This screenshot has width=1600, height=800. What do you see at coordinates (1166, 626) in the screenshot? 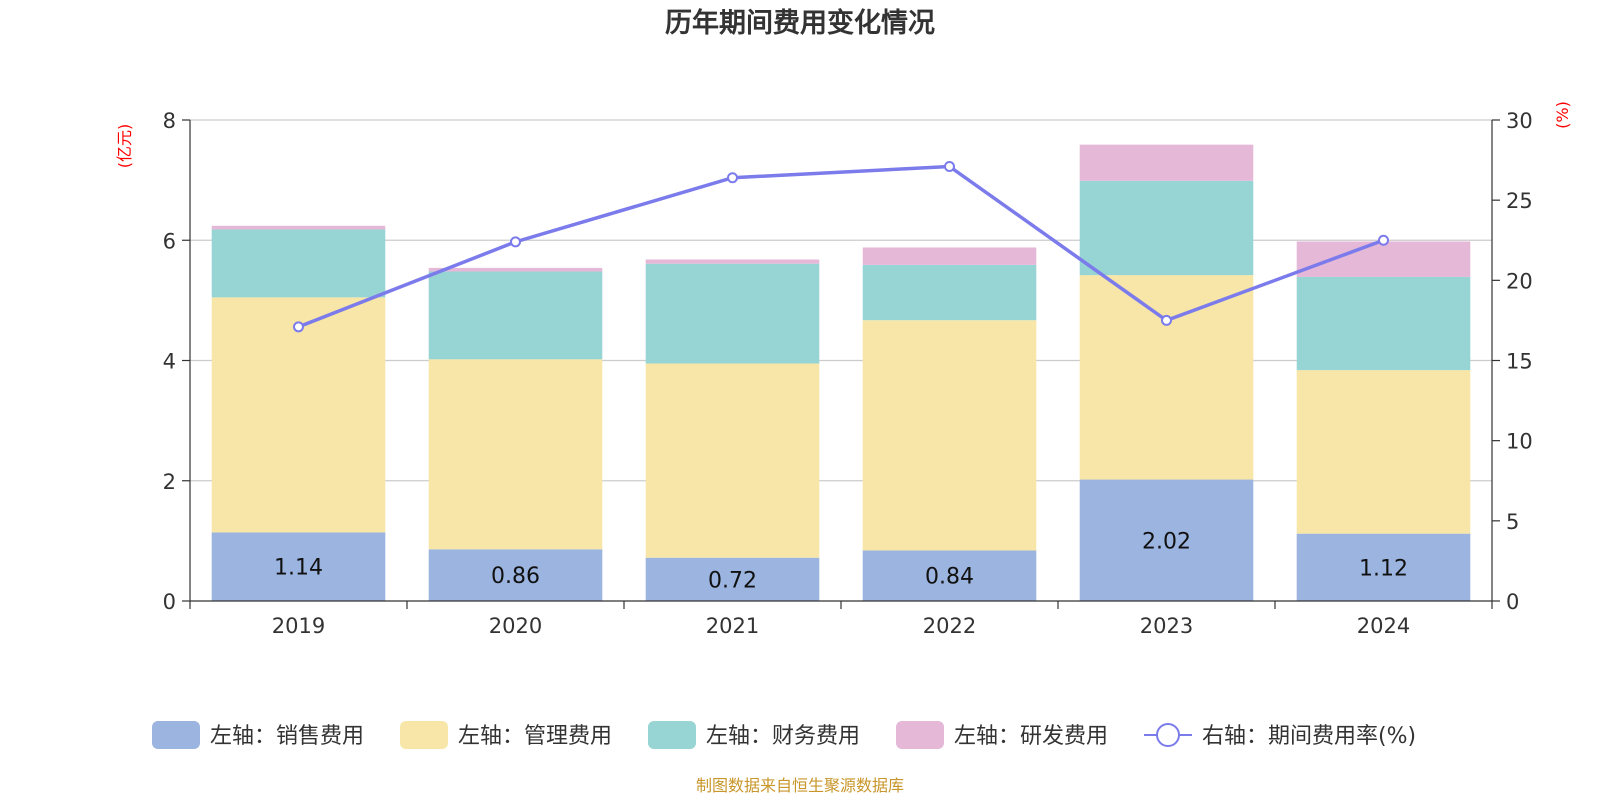
I see `x-tick-label: 2023` at bounding box center [1166, 626].